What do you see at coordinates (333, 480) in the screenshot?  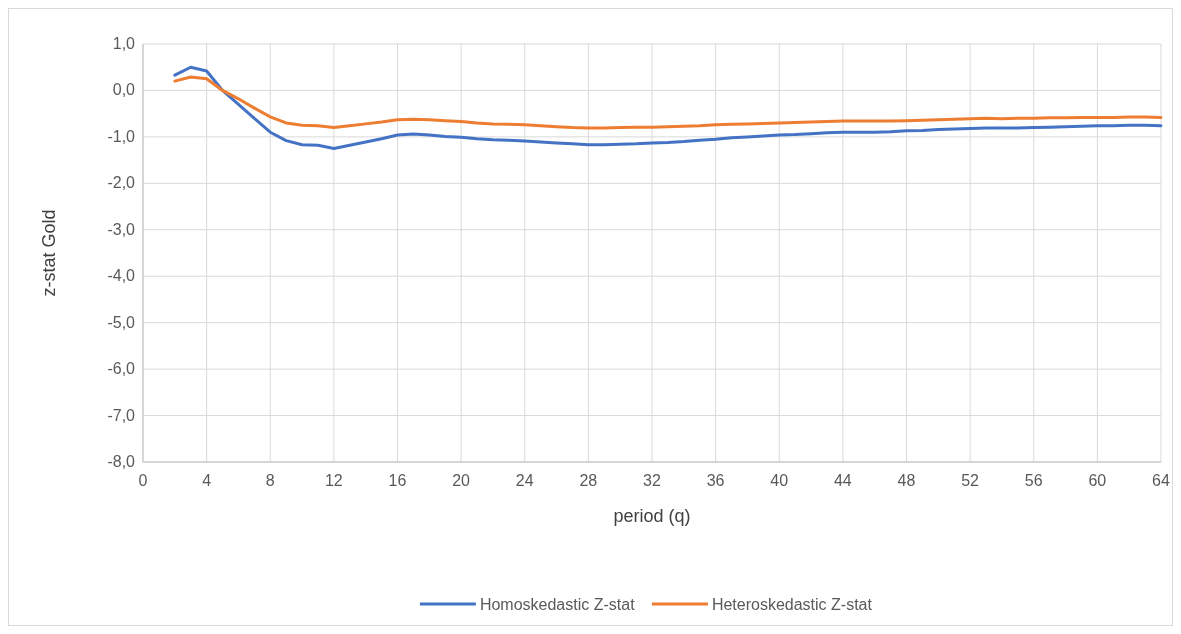 I see `x-tick-label: 12` at bounding box center [333, 480].